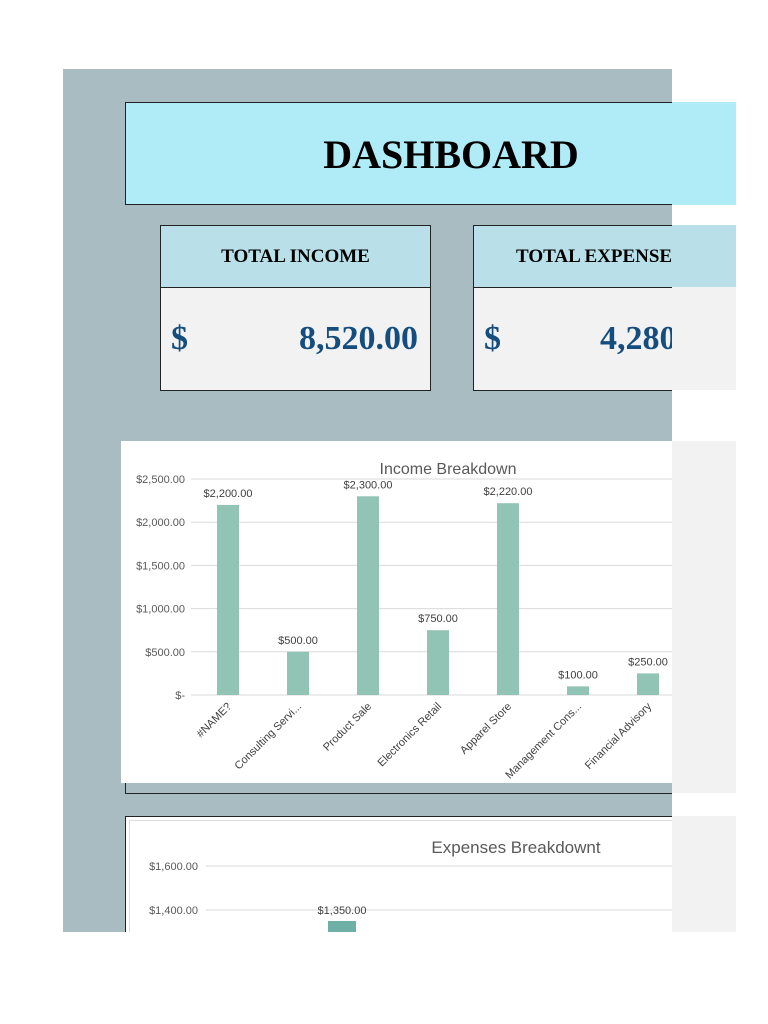 This screenshot has width=768, height=1024. What do you see at coordinates (358, 338) in the screenshot?
I see `total-income-value: 8,520.00` at bounding box center [358, 338].